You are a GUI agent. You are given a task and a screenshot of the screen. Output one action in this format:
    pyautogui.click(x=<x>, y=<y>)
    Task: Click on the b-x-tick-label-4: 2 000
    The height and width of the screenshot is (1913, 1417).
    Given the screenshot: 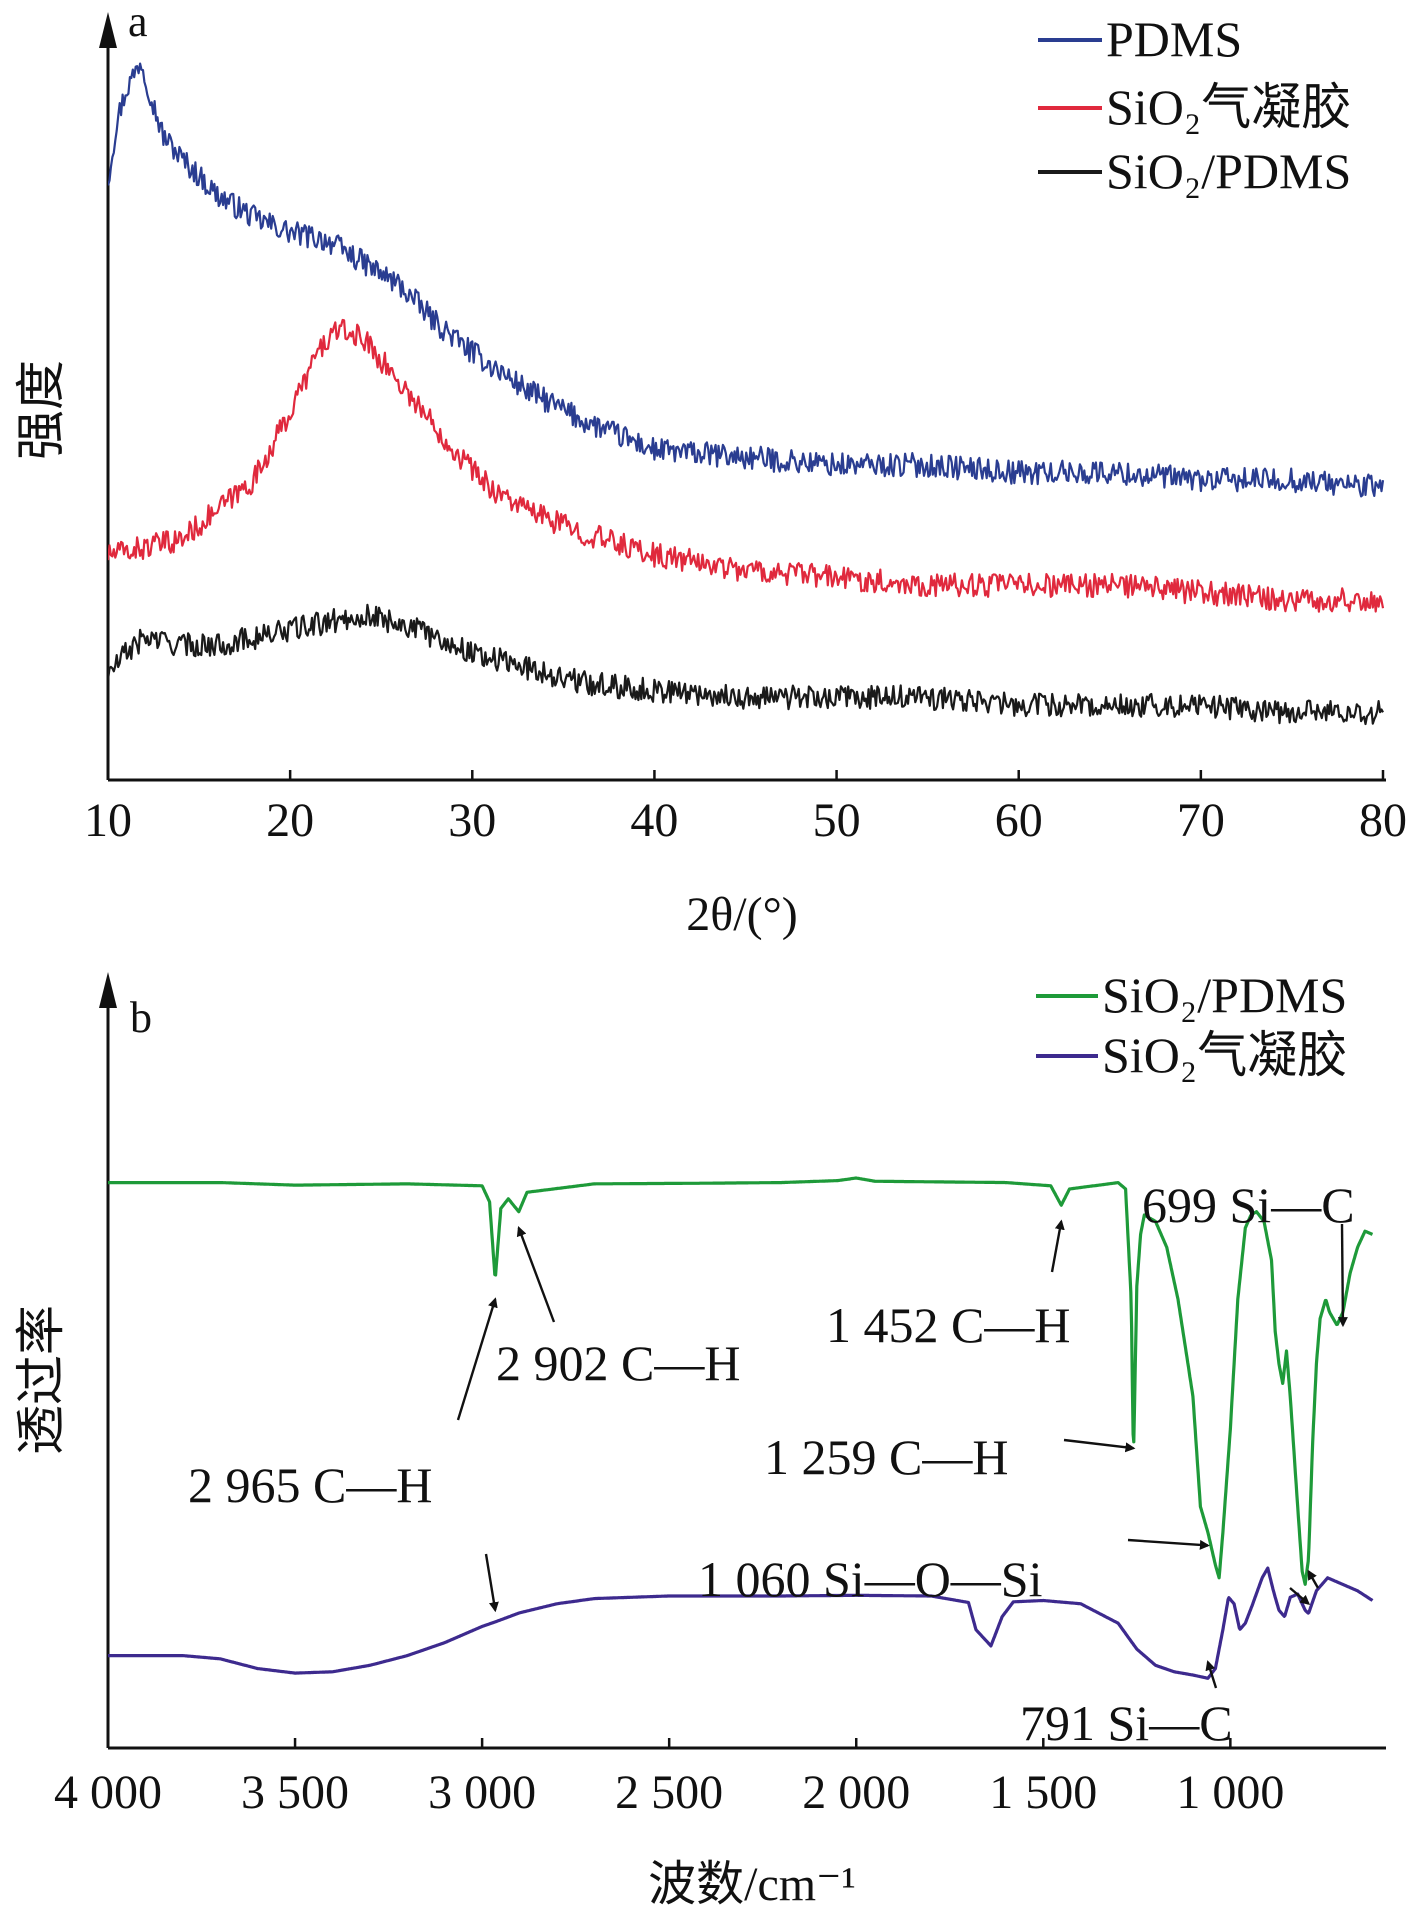 What is the action you would take?
    pyautogui.click(x=856, y=1792)
    